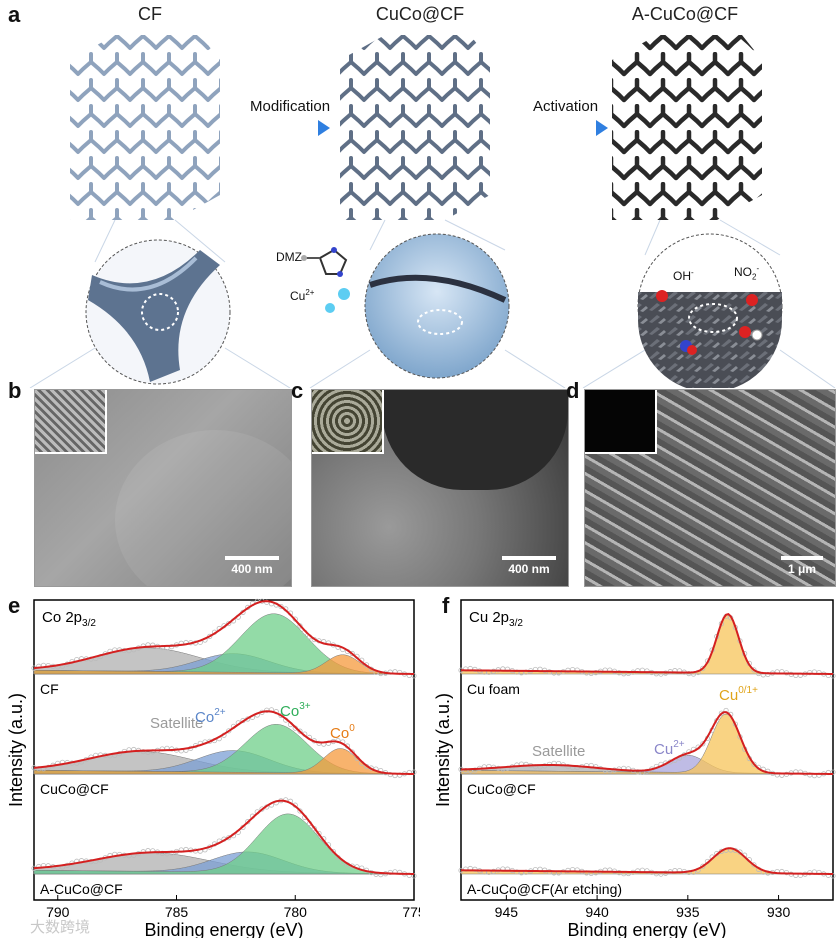 This screenshot has width=839, height=938. I want to click on scalebar-d: 1 μm, so click(802, 566).